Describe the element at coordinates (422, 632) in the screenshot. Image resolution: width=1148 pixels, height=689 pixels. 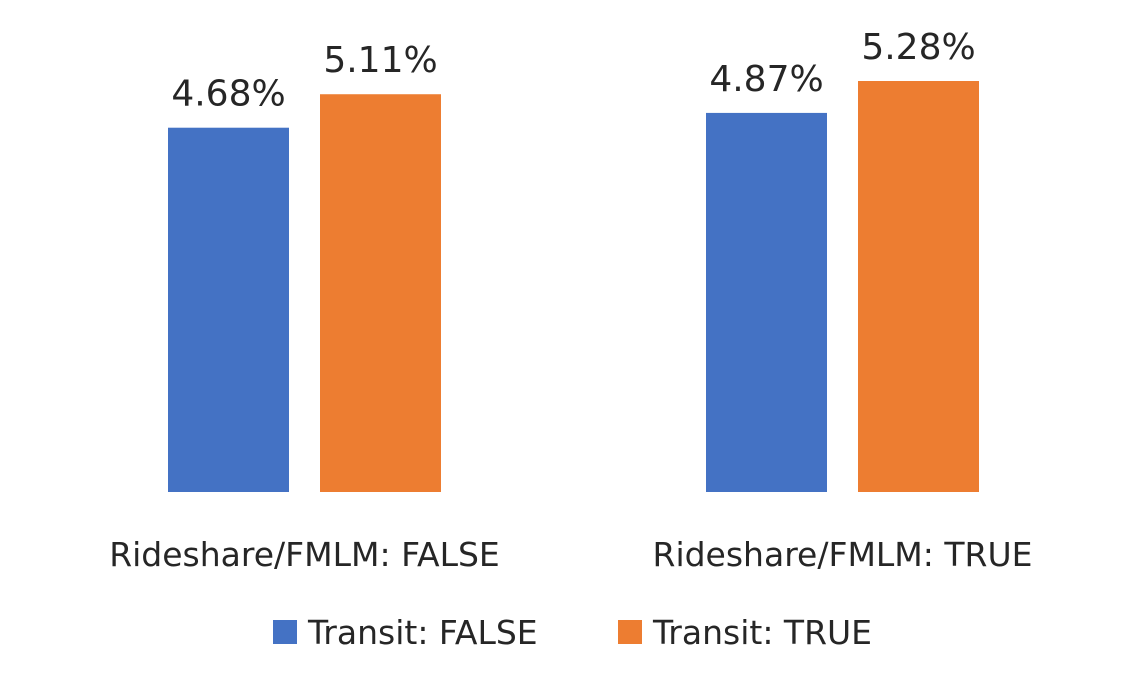
I see `legend-label-1: Transit: FALSE` at that location.